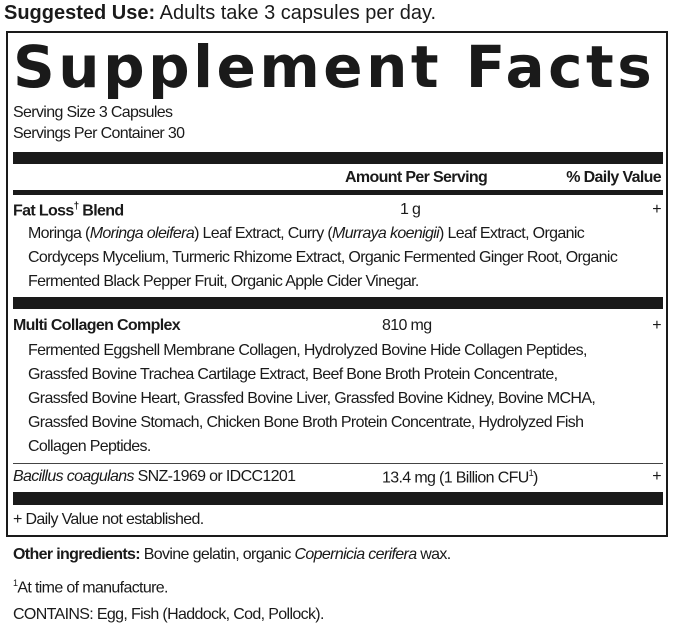 The height and width of the screenshot is (631, 679). I want to click on collagen-name: Multi Collagen Complex, so click(97, 325).